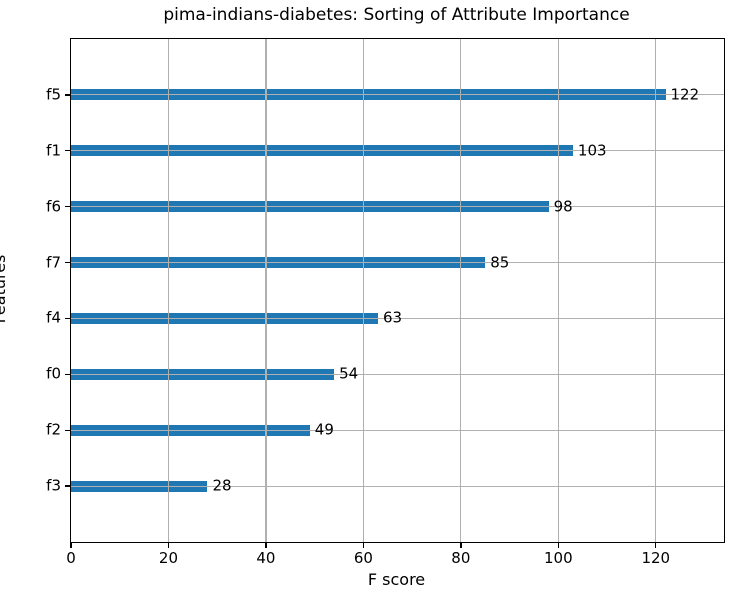 The height and width of the screenshot is (595, 746). Describe the element at coordinates (324, 429) in the screenshot. I see `bar-value-label: 49` at that location.